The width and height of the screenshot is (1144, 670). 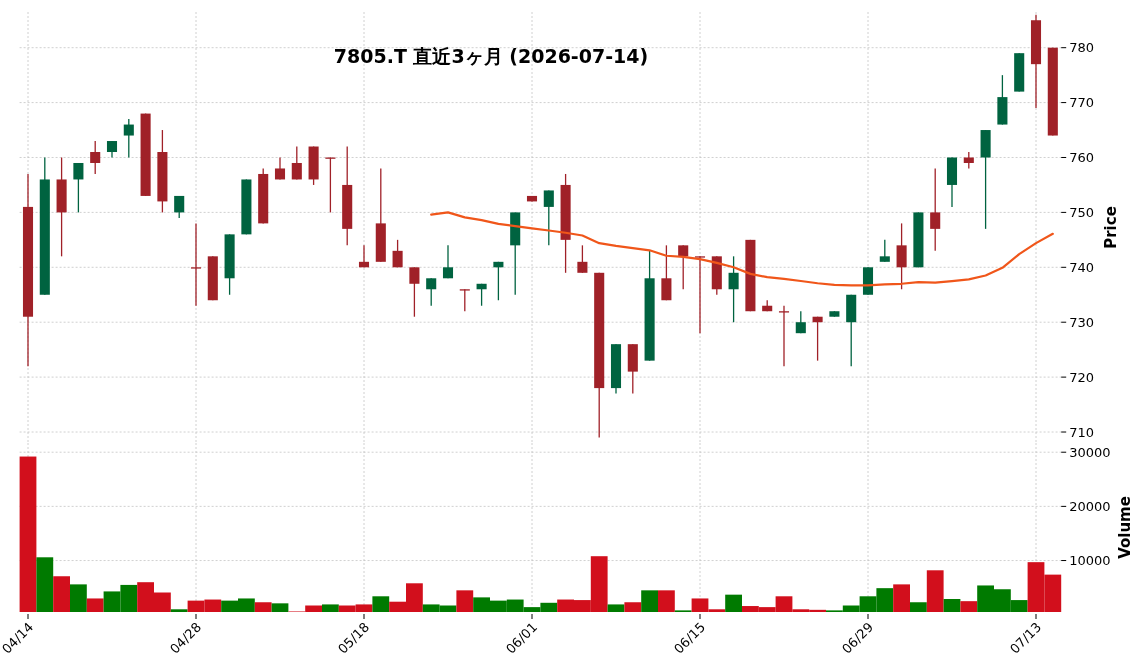 I want to click on y-tick-label: 780, so click(x=1082, y=48).